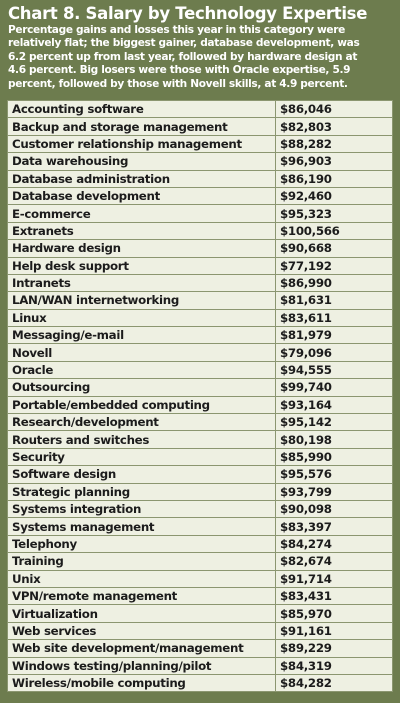  I want to click on table-row: Software design $95,576, so click(200, 474).